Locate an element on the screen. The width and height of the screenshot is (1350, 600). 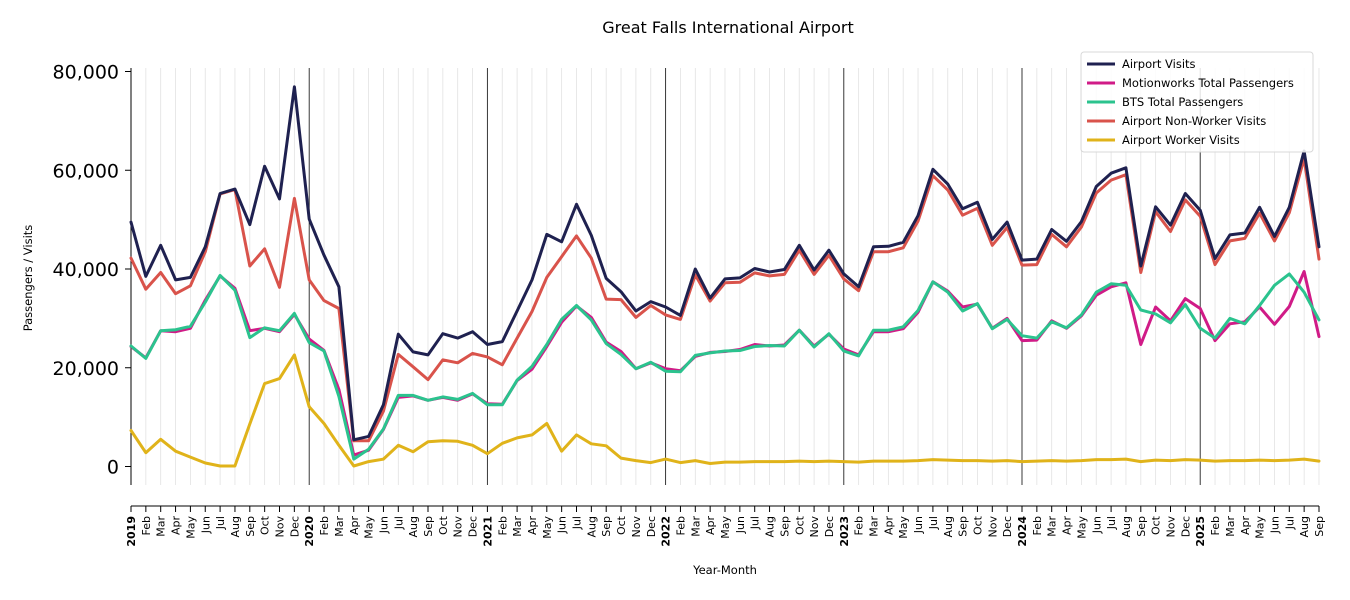
y-tick-label: 60,000 is located at coordinates (86, 171).